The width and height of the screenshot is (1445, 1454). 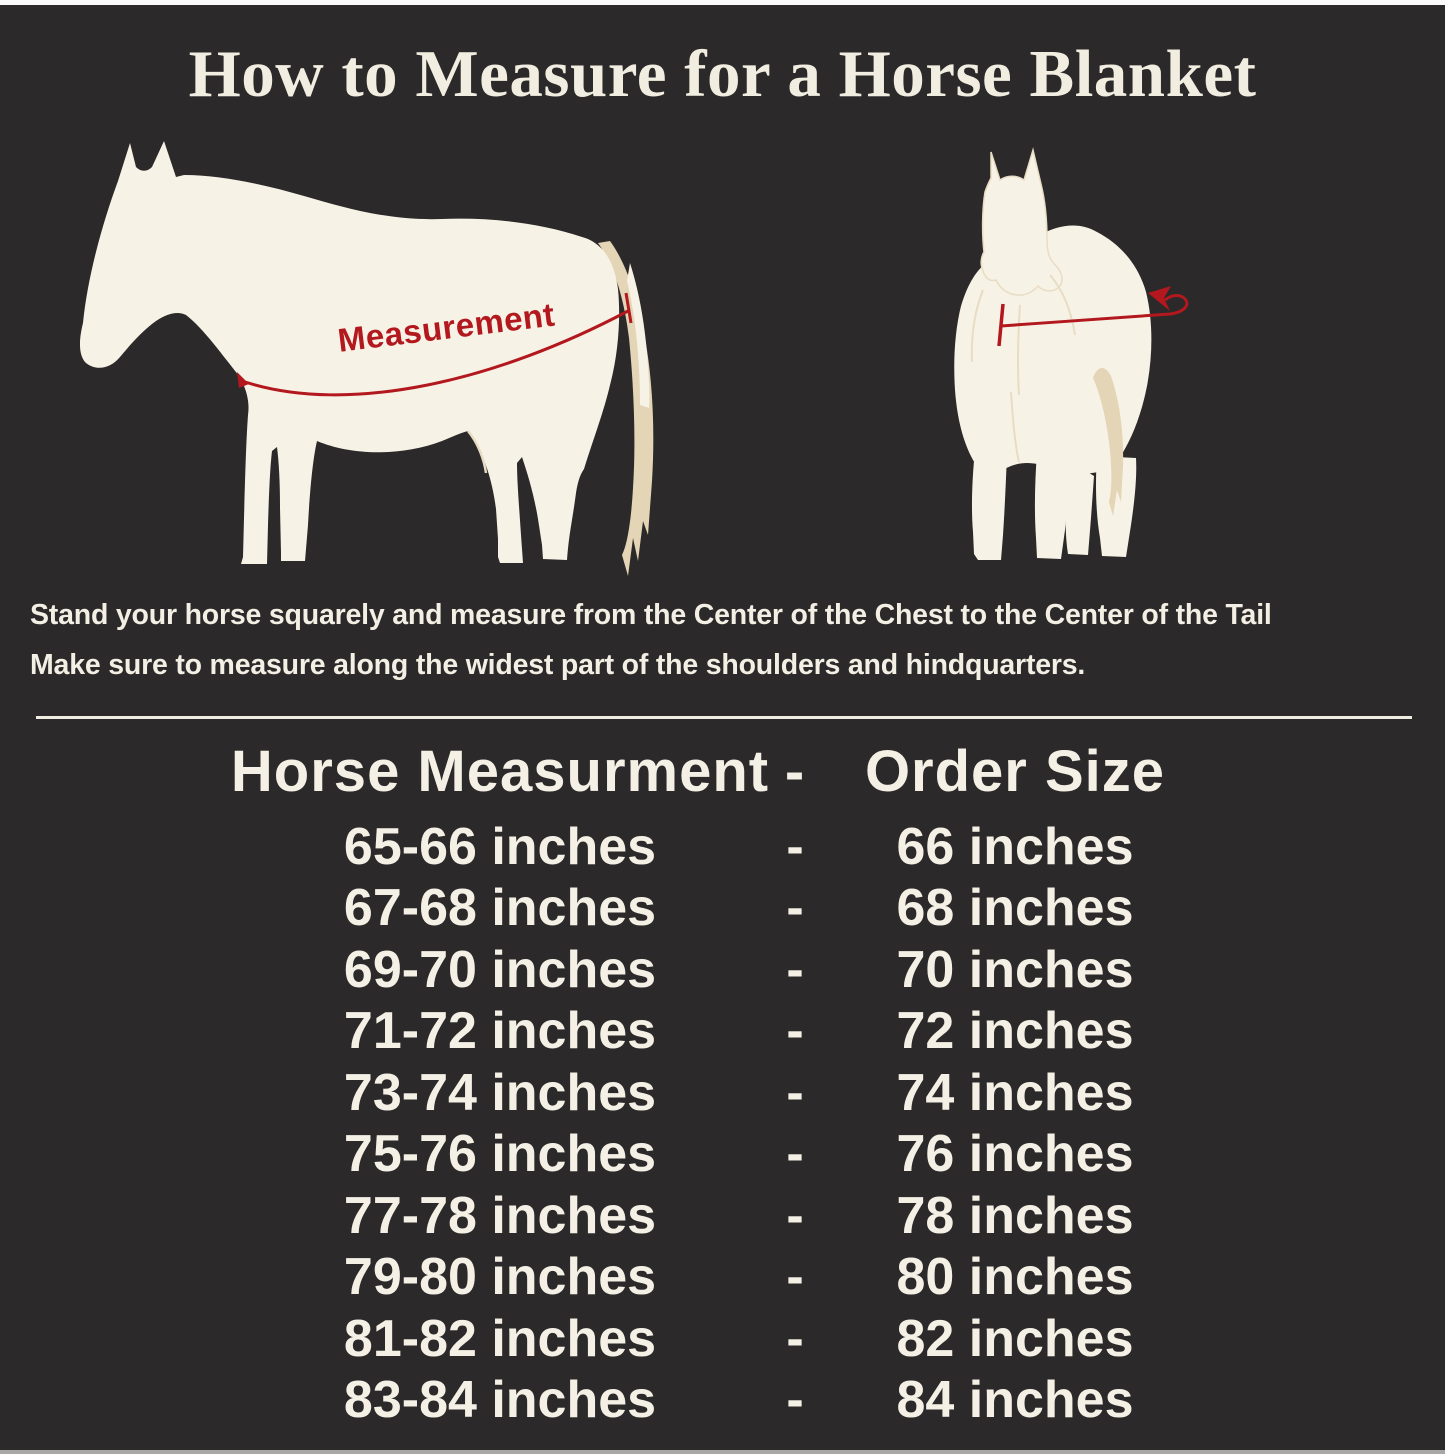 What do you see at coordinates (500, 1031) in the screenshot?
I see `measurement-cell: 71-72 inches` at bounding box center [500, 1031].